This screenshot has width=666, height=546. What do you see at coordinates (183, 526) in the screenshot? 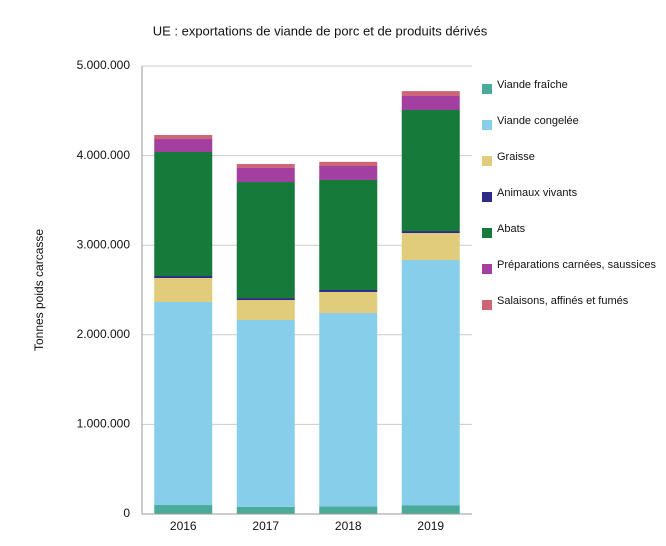
I see `x-tick-label: 2016` at bounding box center [183, 526].